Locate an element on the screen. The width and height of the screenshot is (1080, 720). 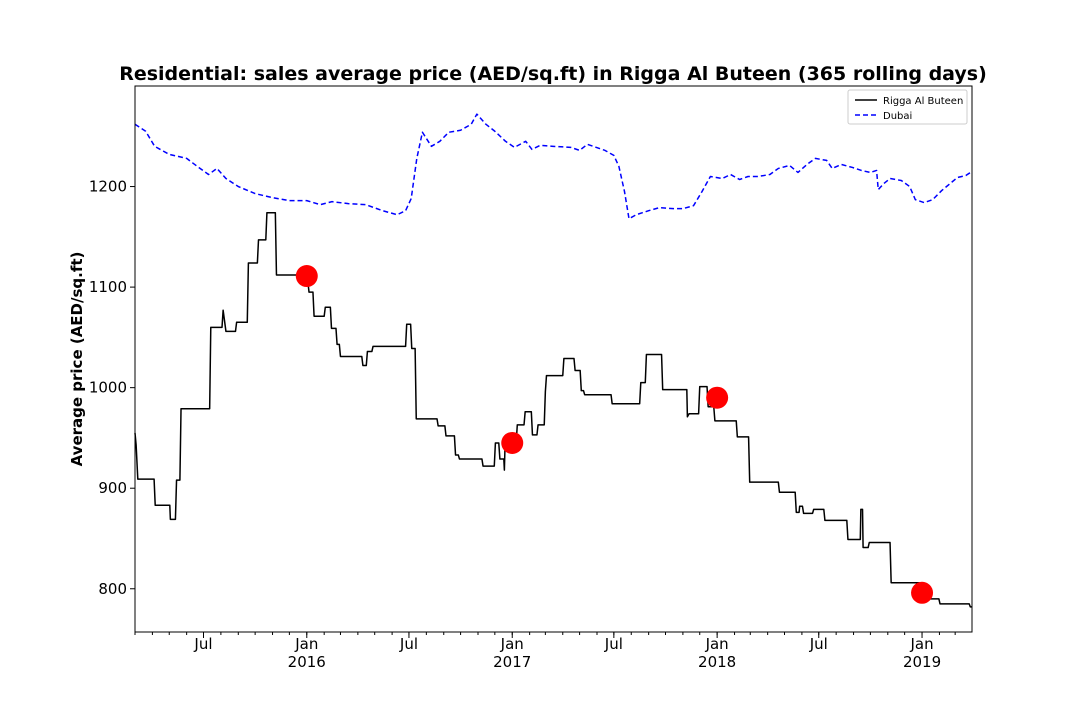
x-tick-year-label: 2019 is located at coordinates (922, 662).